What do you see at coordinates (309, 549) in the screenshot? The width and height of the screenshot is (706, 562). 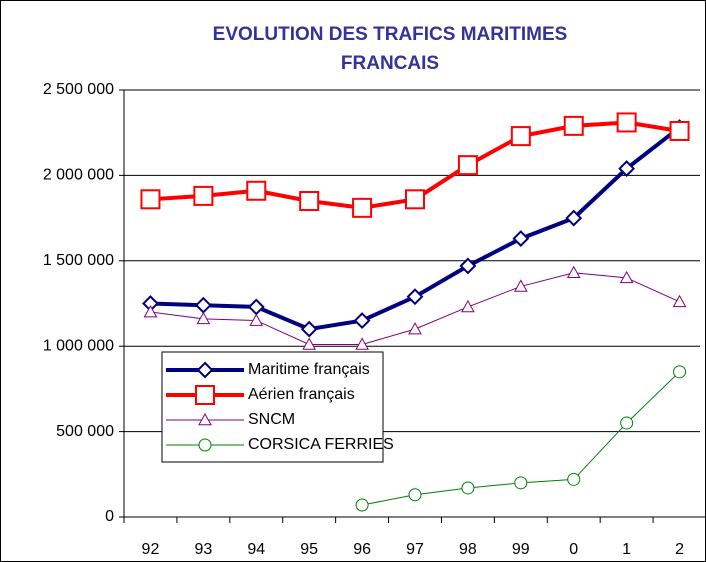 I see `x-tick-label: 95` at bounding box center [309, 549].